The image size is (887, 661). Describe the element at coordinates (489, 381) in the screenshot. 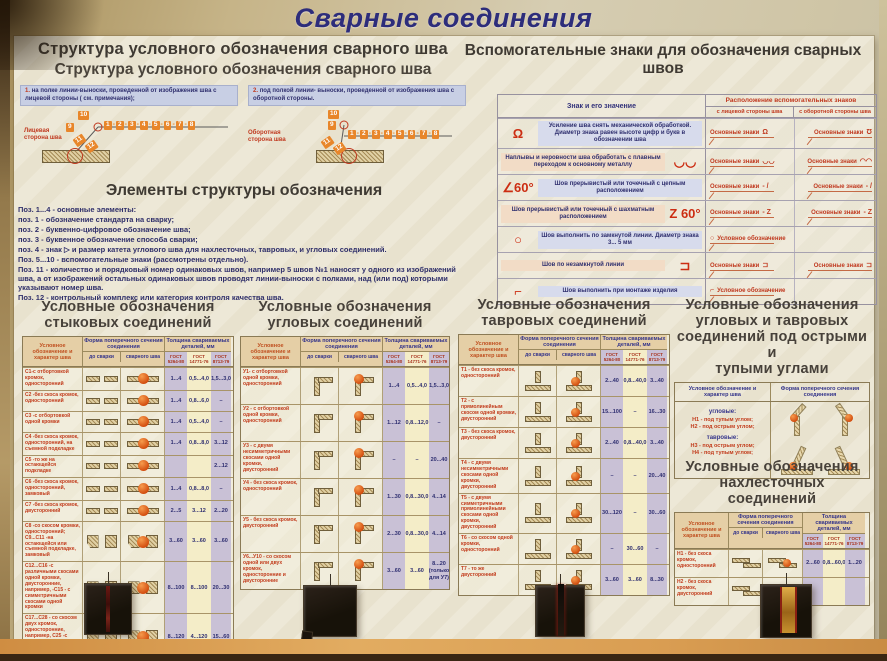

I see `row-label: Т1 - без скоса кромок, односторонний` at that location.